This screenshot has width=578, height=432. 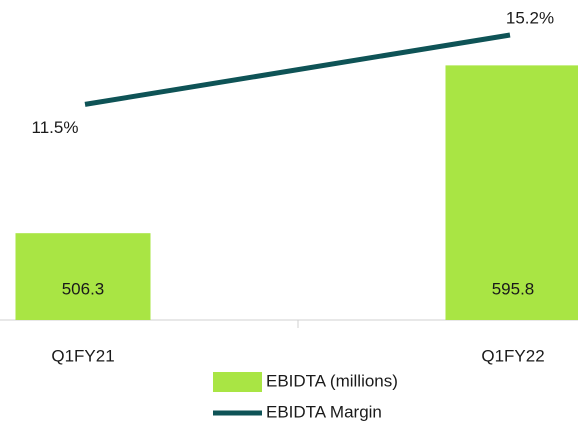 I want to click on line, so click(x=297, y=69).